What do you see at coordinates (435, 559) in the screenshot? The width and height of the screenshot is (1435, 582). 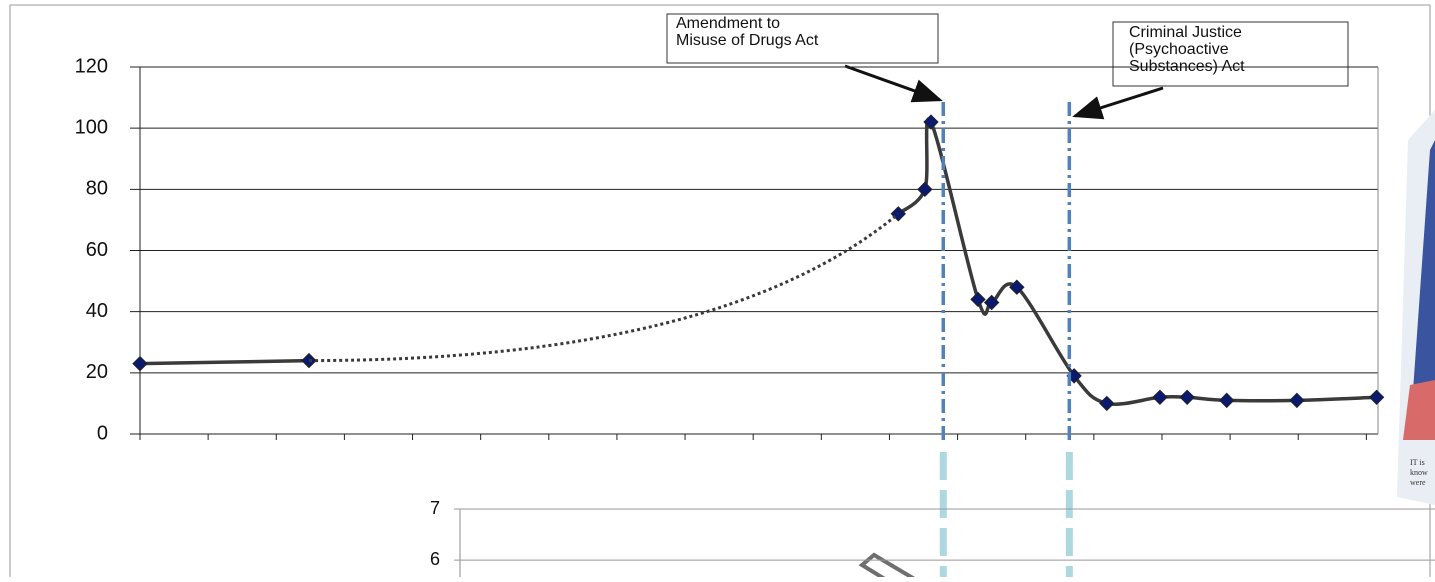 I see `y-tick-label: 6` at bounding box center [435, 559].